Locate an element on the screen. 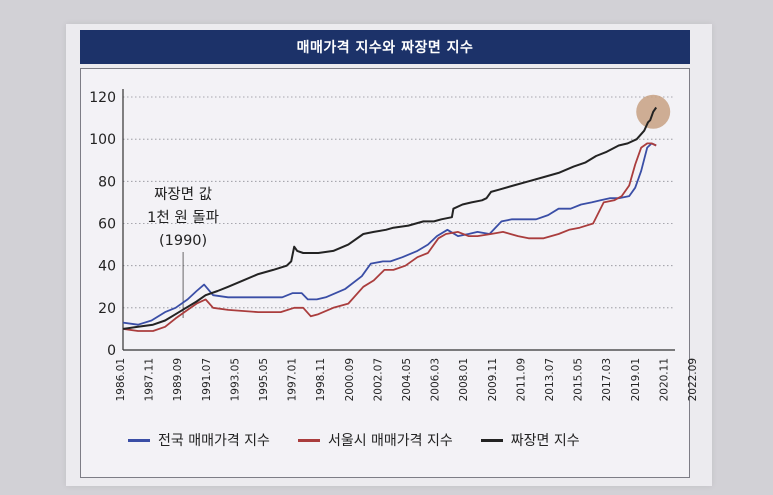  chart-title: 매매가격 지수와 짜장면 지수 is located at coordinates (385, 48).